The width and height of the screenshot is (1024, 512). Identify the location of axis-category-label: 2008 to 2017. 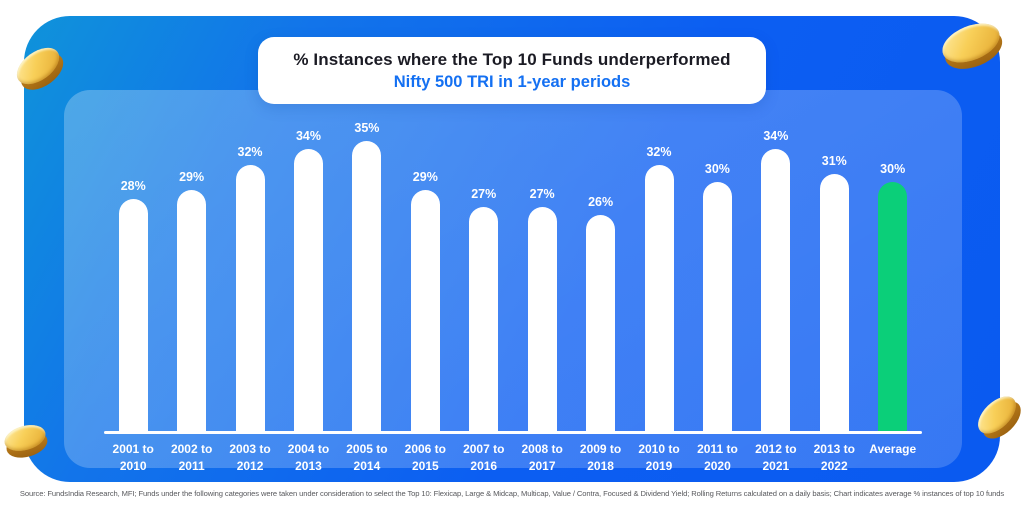
(542, 458).